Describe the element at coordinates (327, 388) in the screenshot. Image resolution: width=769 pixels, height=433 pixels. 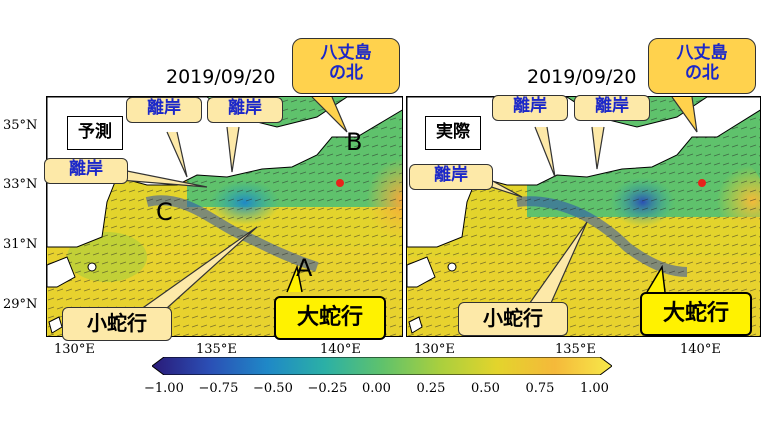
I see `colorbar-tick-label: −0.25` at that location.